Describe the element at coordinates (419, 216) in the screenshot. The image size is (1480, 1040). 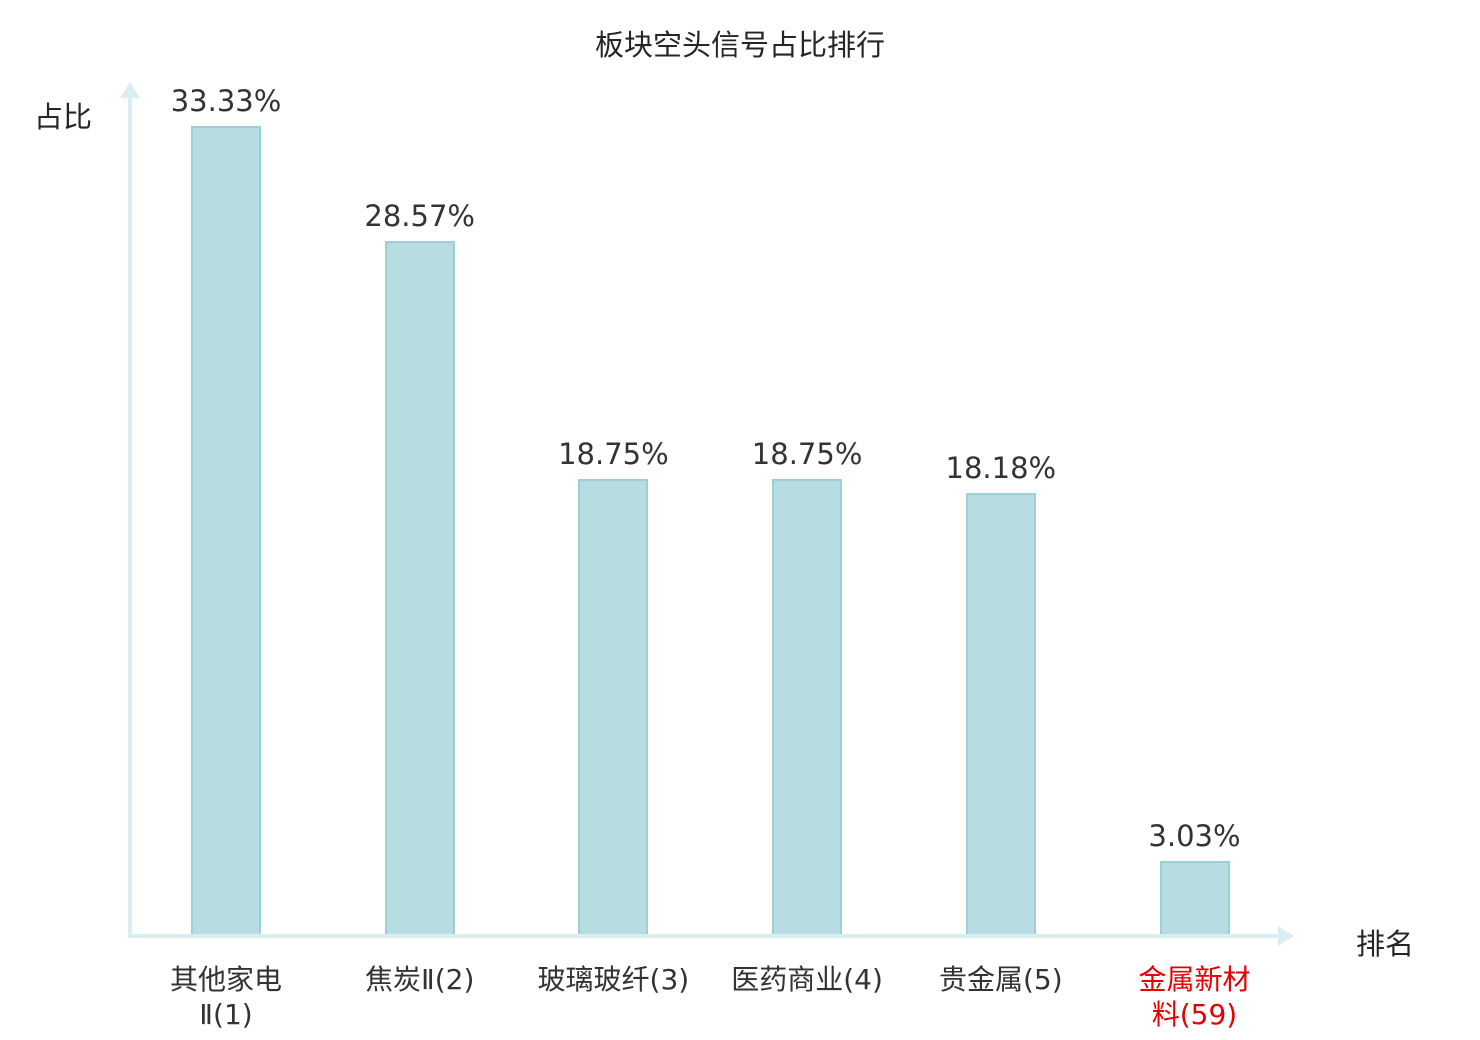
I see `bar-value-label: 28.57%` at that location.